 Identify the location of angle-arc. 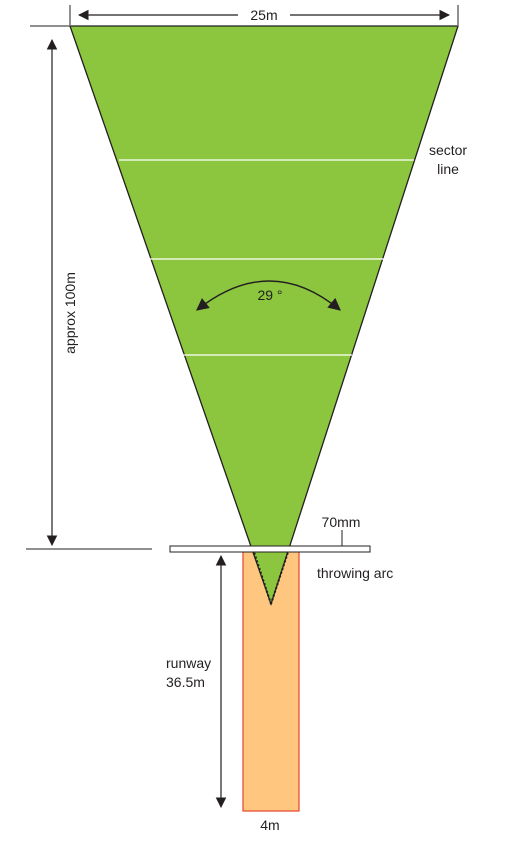
(268, 295).